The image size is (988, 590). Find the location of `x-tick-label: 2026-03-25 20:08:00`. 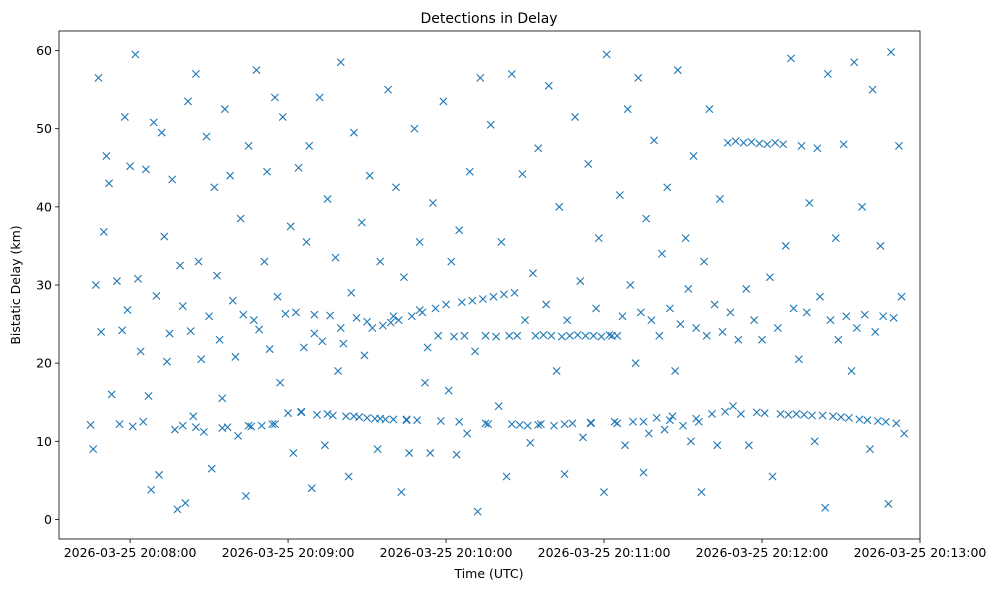

x-tick-label: 2026-03-25 20:08:00 is located at coordinates (130, 552).